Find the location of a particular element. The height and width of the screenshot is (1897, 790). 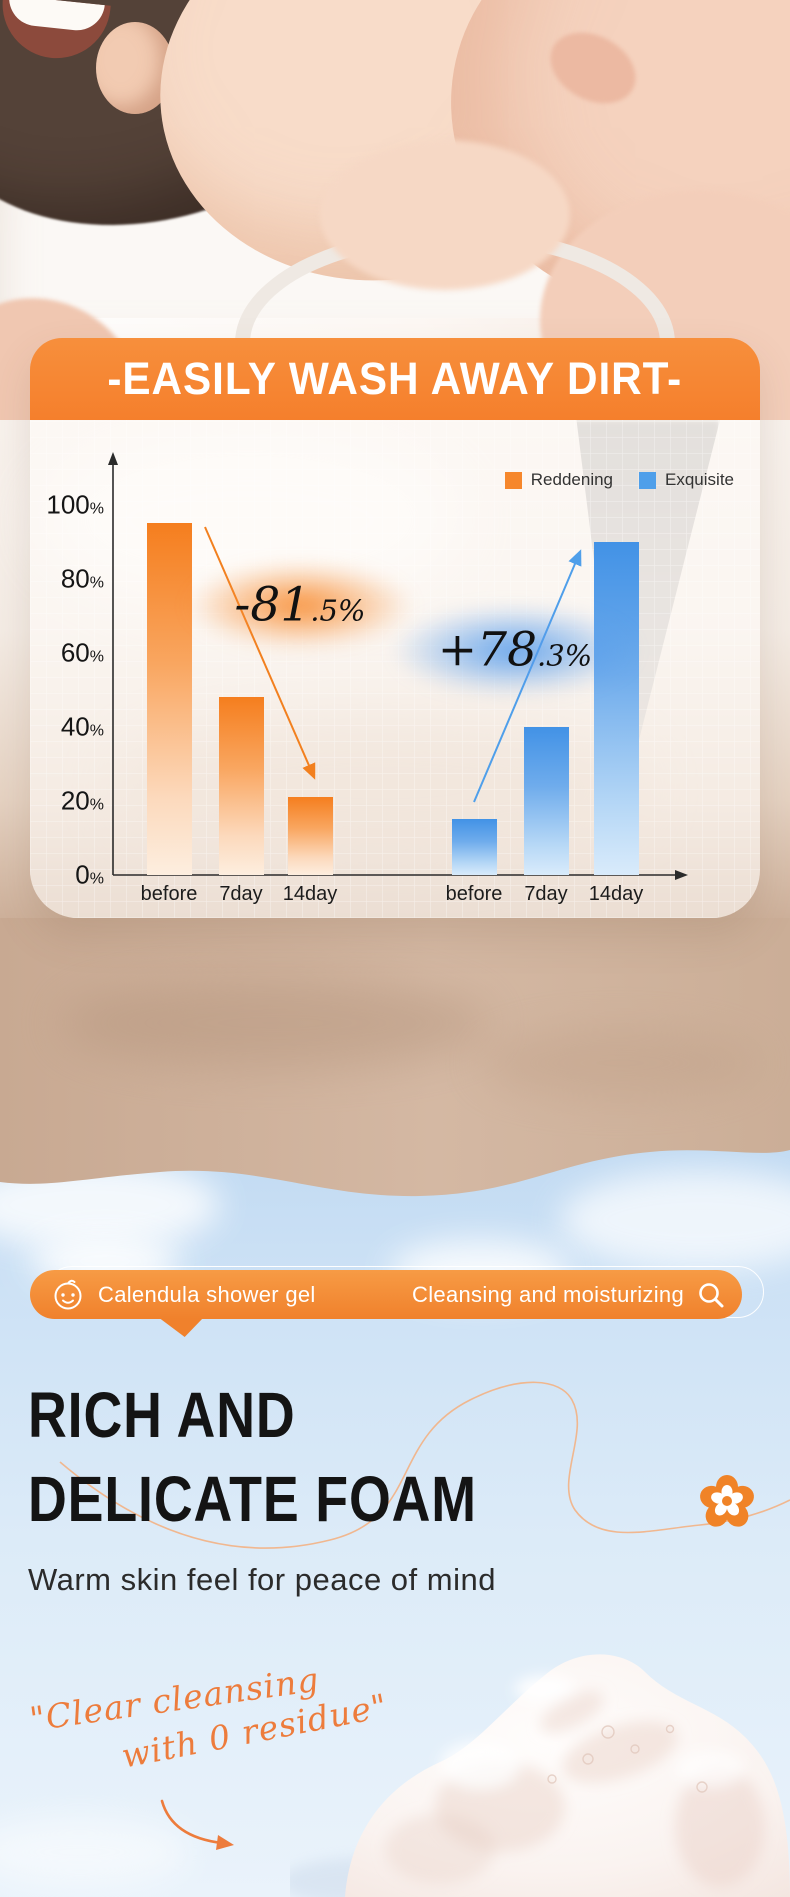

heading-line1: RICH AND is located at coordinates (162, 1415).